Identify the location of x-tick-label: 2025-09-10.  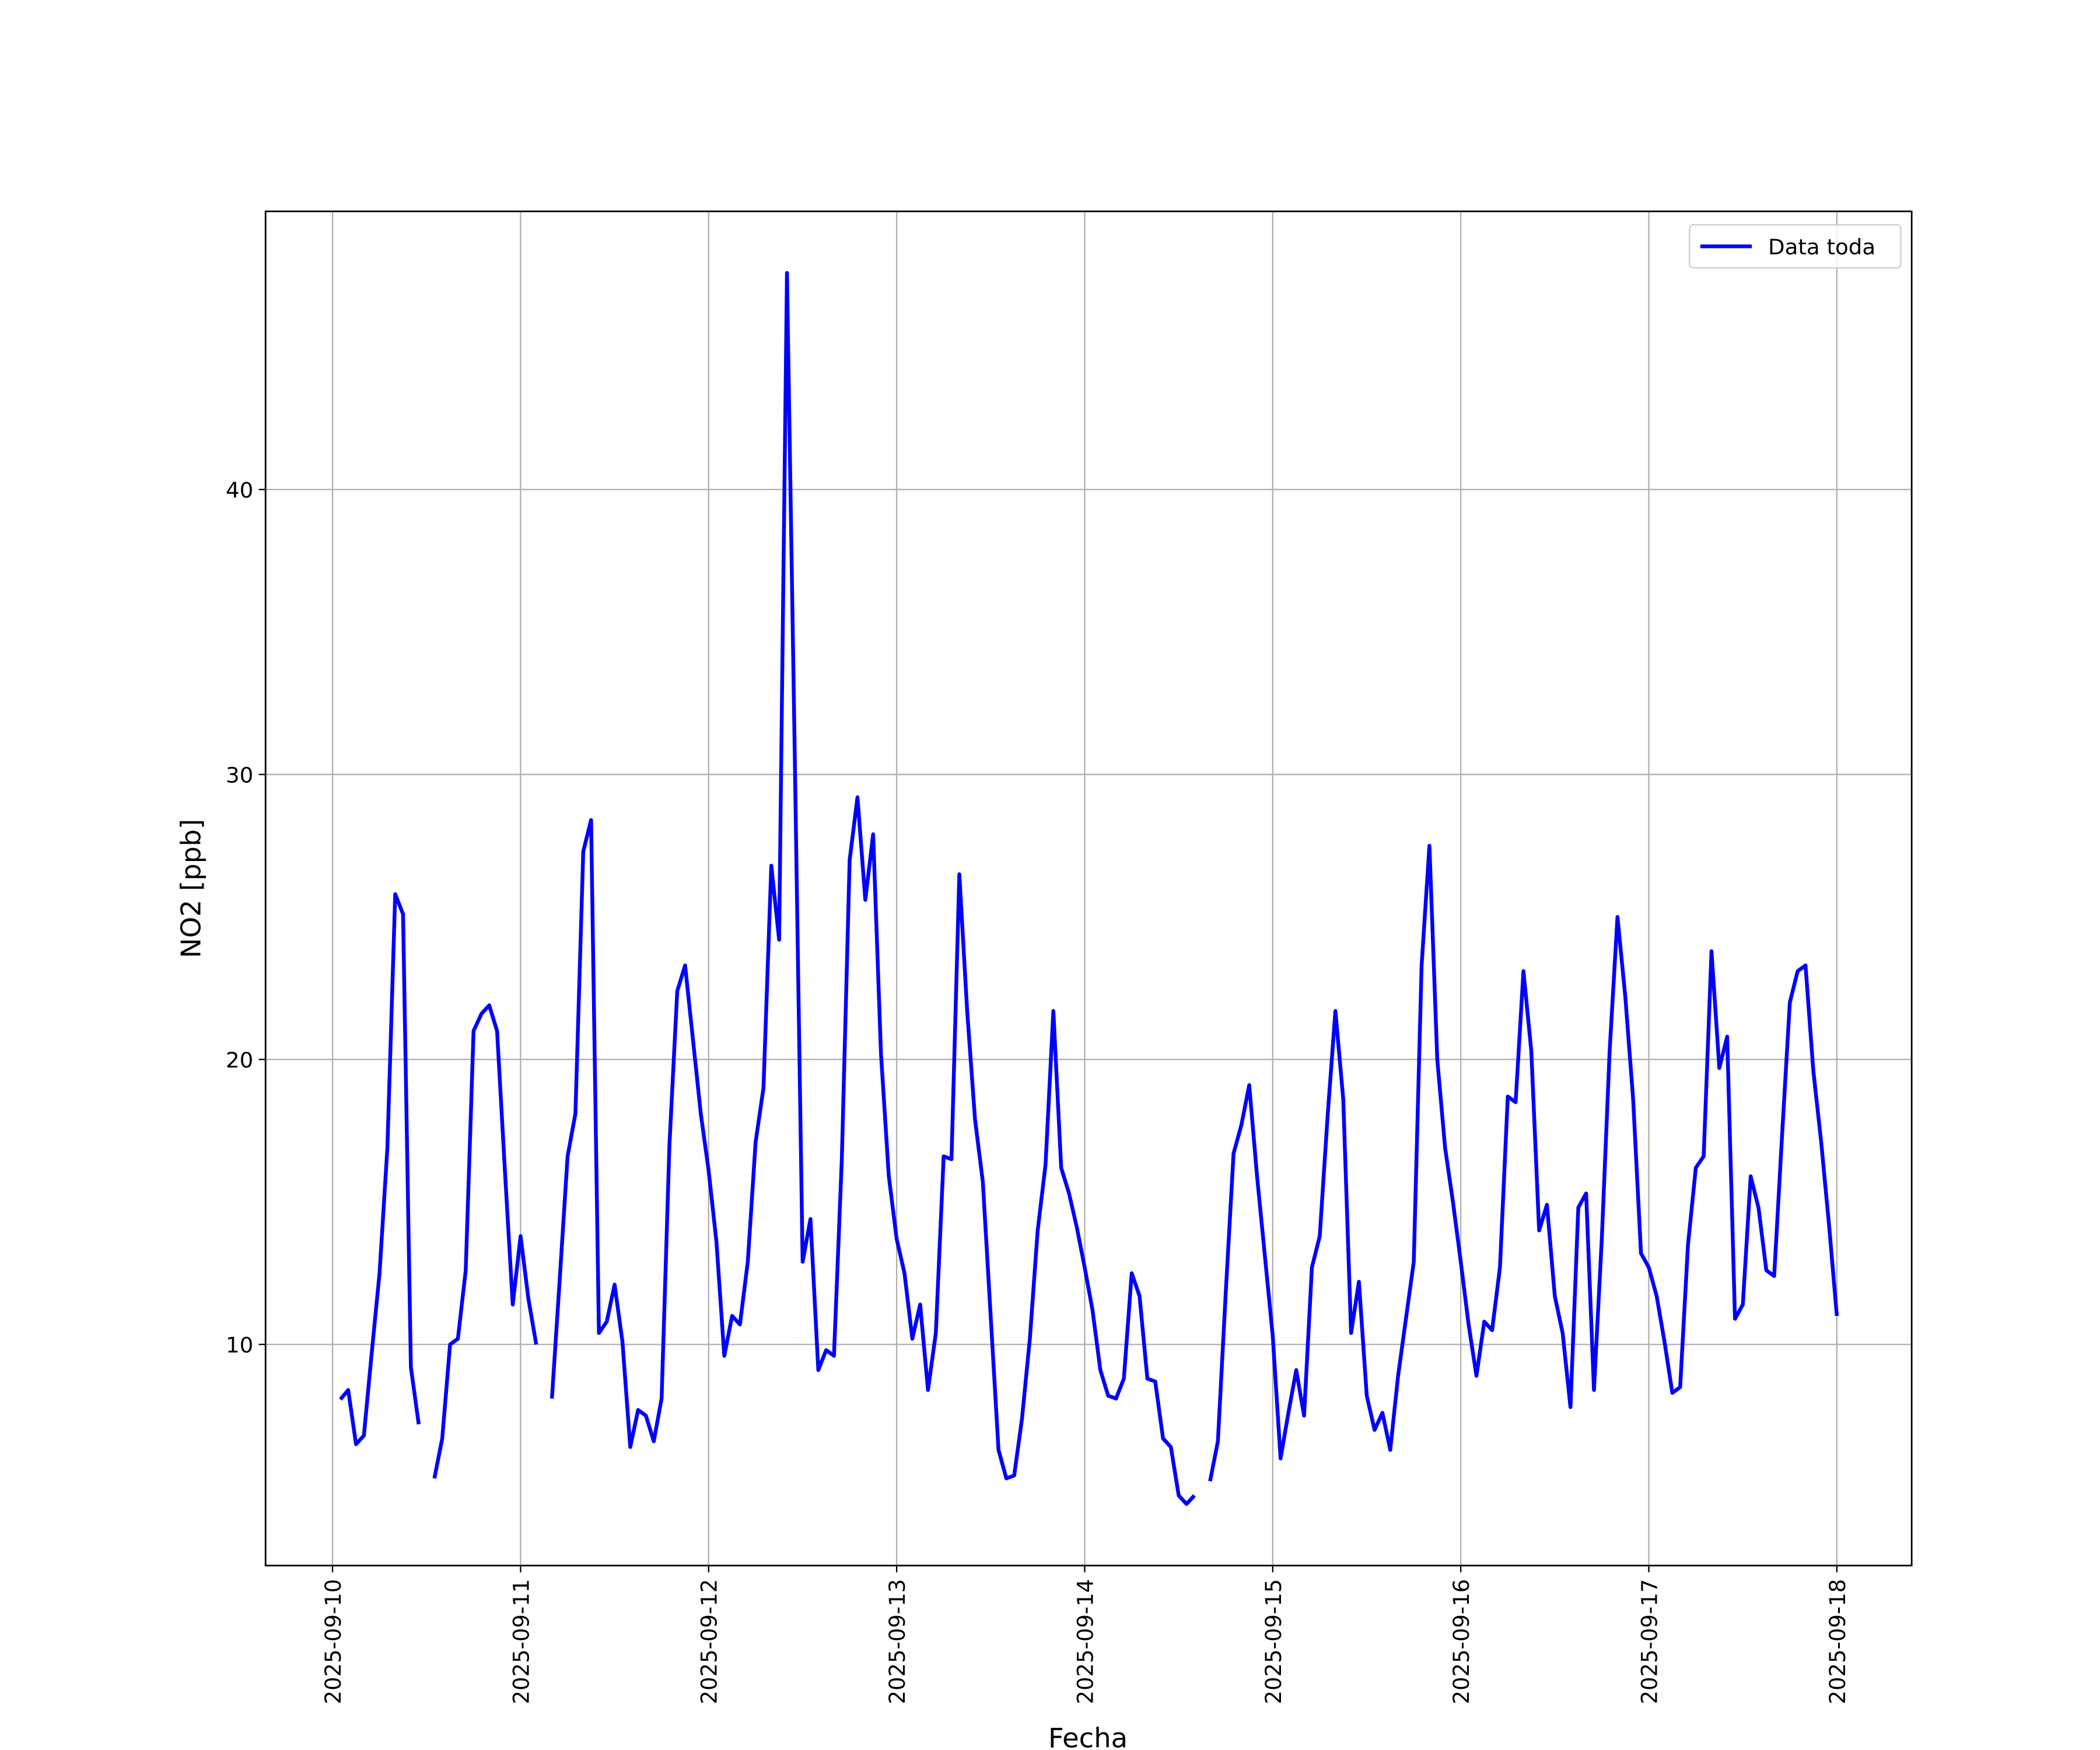
(333, 1641).